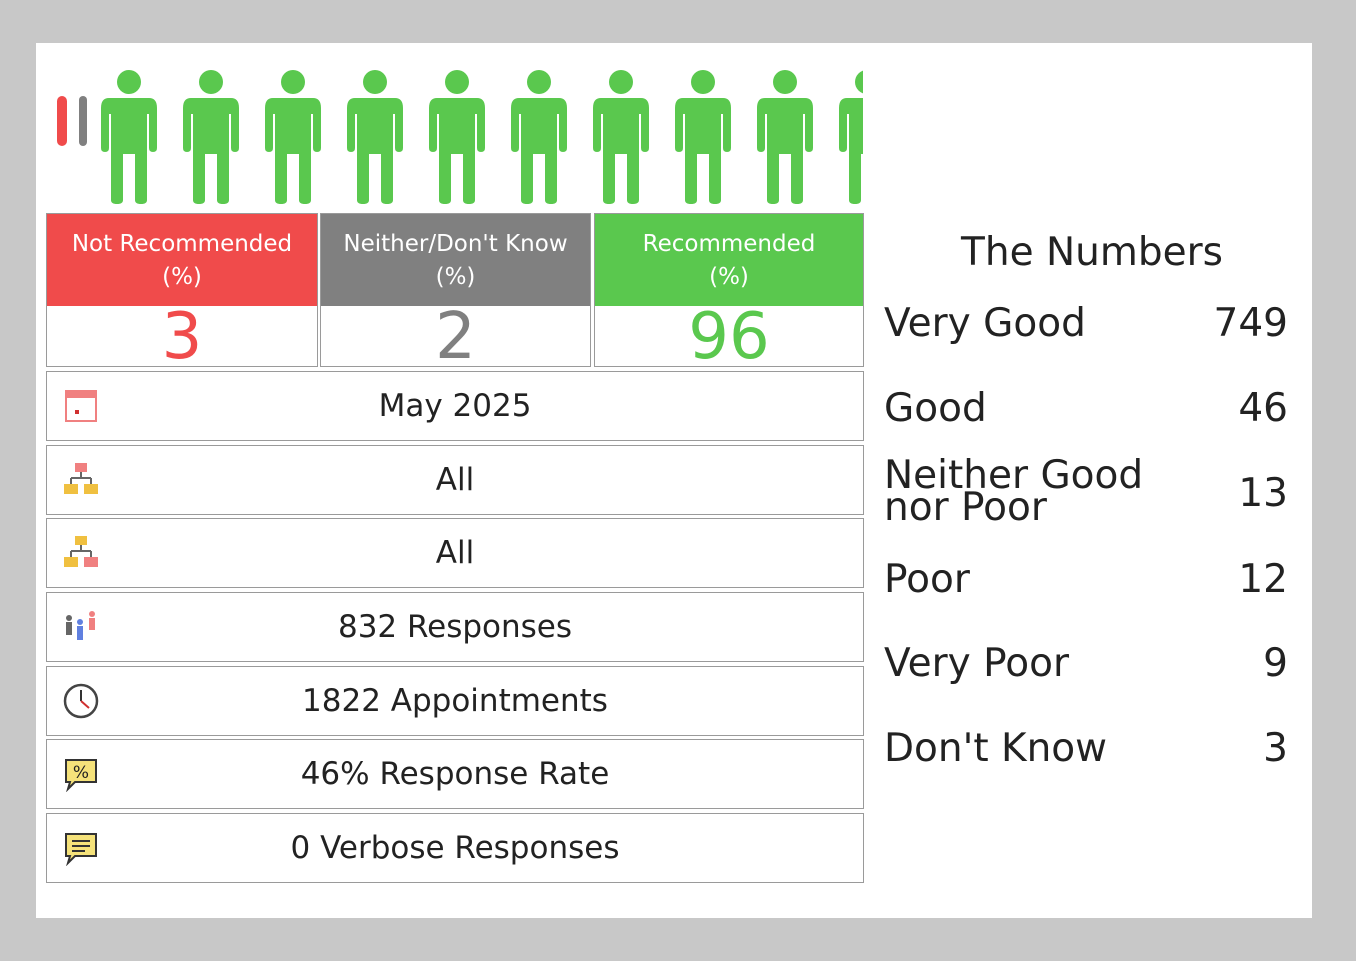 This screenshot has width=1356, height=961. I want to click on numbers-item-label: Good, so click(935, 408).